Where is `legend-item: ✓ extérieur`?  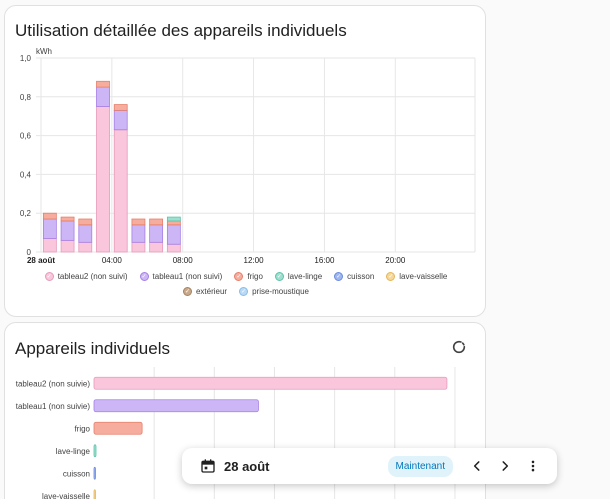 legend-item: ✓ extérieur is located at coordinates (205, 291).